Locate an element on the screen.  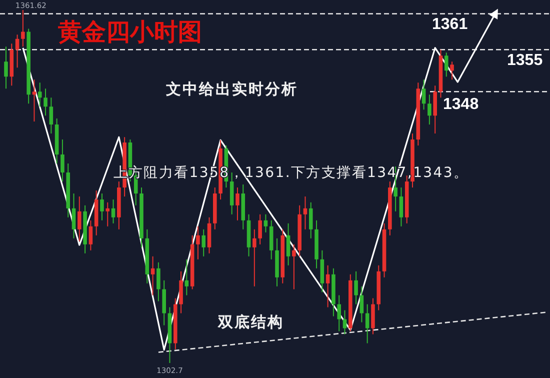
ref-line-label: 1348 is located at coordinates (461, 104).